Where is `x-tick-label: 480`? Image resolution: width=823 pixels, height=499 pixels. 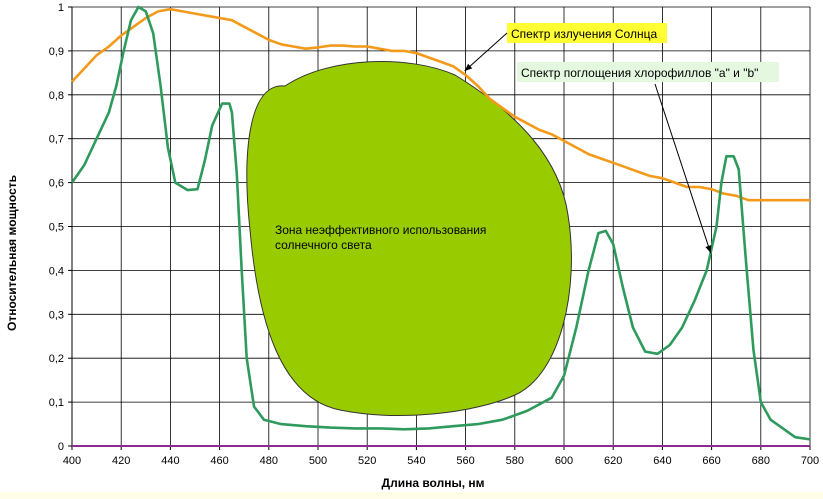 x-tick-label: 480 is located at coordinates (269, 461).